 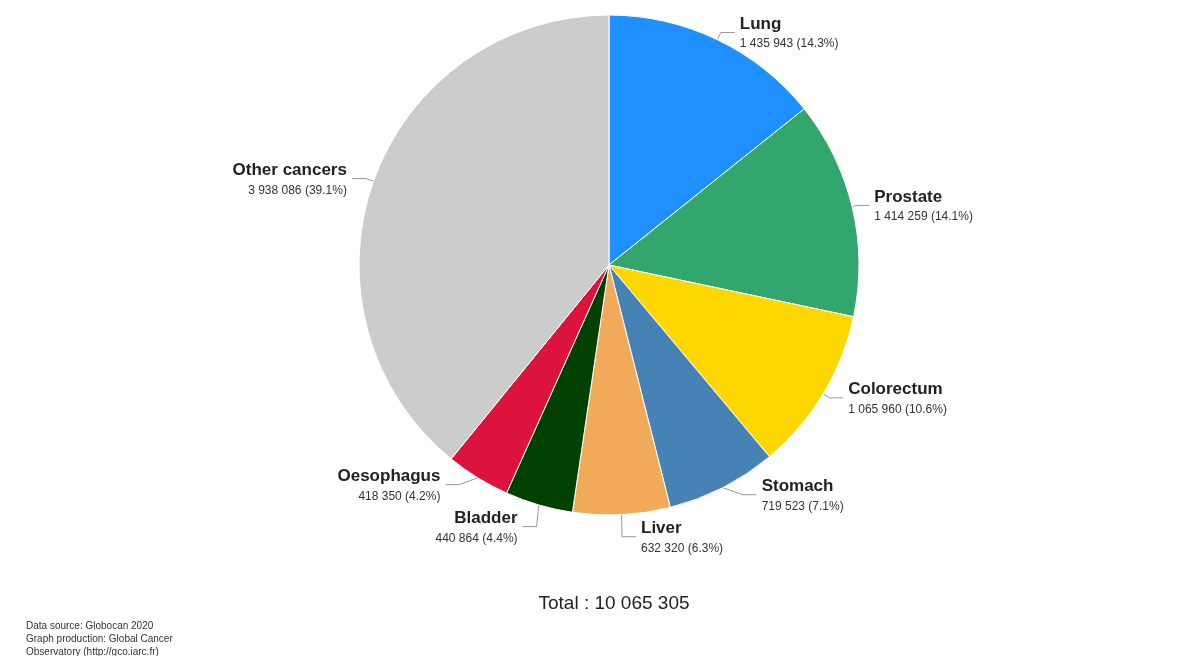 What do you see at coordinates (389, 476) in the screenshot?
I see `slice-label: Oesophagus` at bounding box center [389, 476].